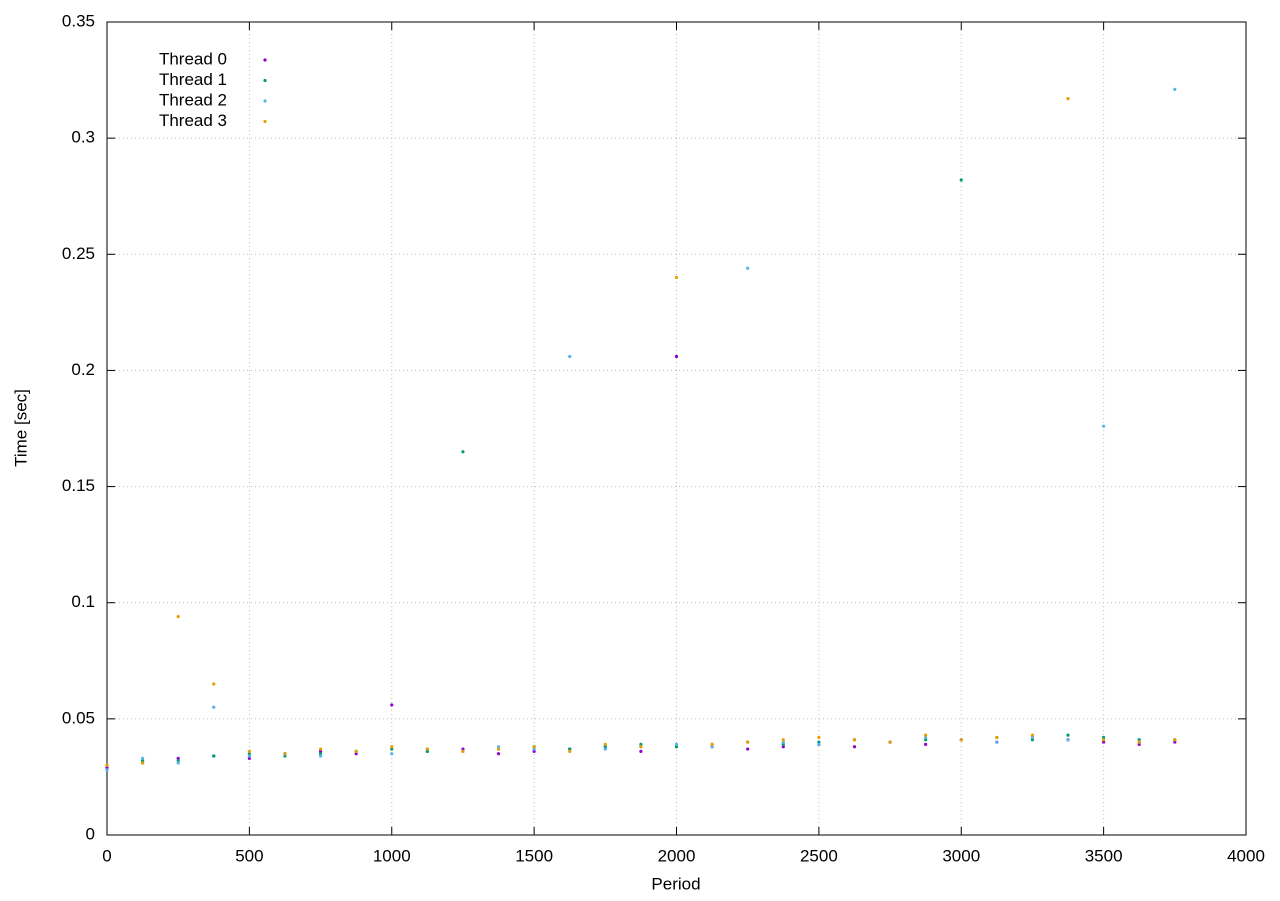 This screenshot has height=901, width=1280. Describe the element at coordinates (83, 601) in the screenshot. I see `y-tick-label: 0.1` at that location.